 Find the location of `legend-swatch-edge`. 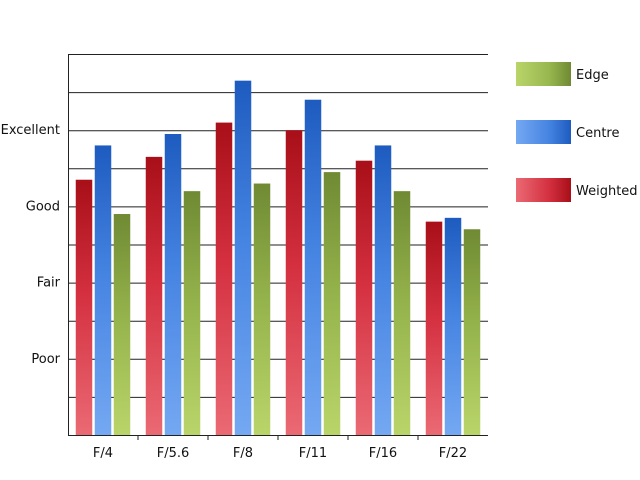

legend-swatch-edge is located at coordinates (543, 74).